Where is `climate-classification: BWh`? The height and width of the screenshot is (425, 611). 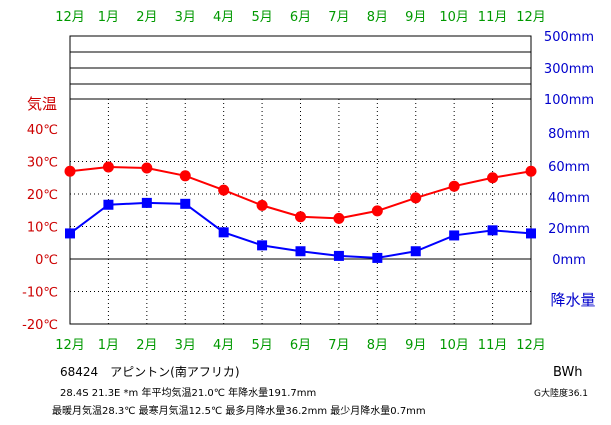 climate-classification: BWh is located at coordinates (568, 372).